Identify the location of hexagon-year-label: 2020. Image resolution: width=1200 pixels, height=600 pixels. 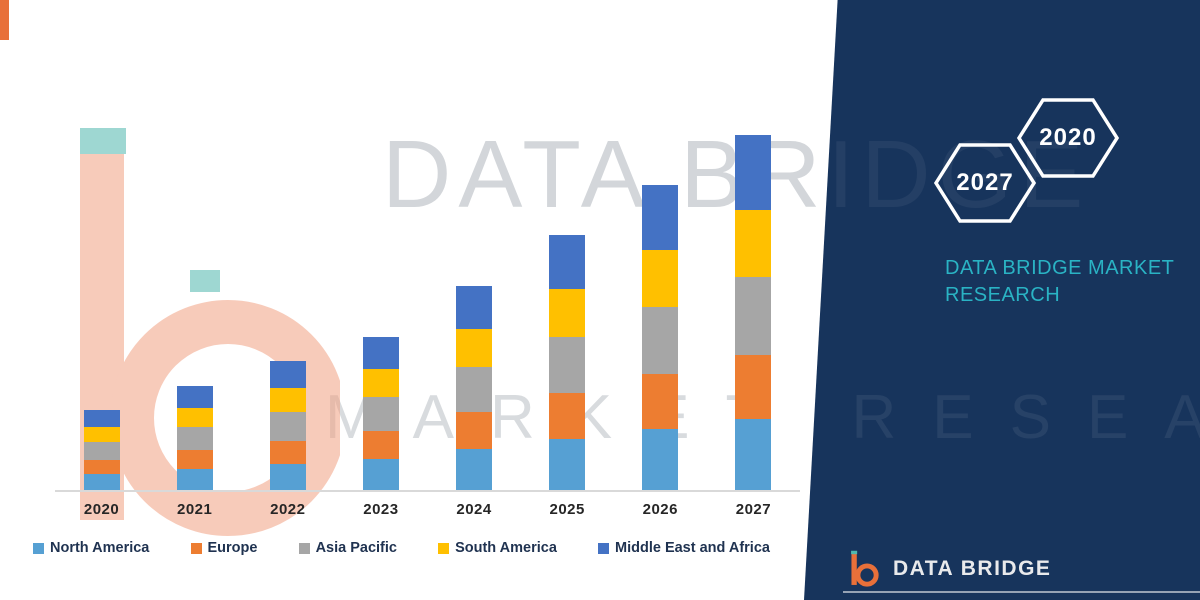
(1068, 137).